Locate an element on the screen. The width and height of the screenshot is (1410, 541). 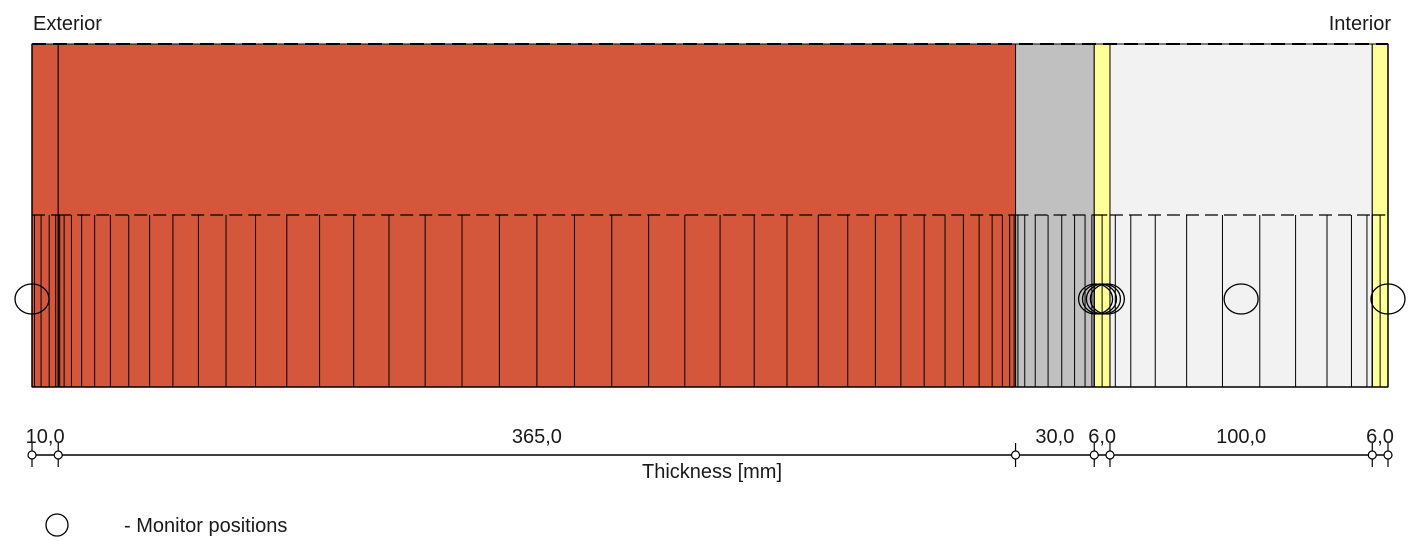
thickness-labels: 10,0 365,0 30,0 6,0 100,0 6,0 is located at coordinates (710, 437).